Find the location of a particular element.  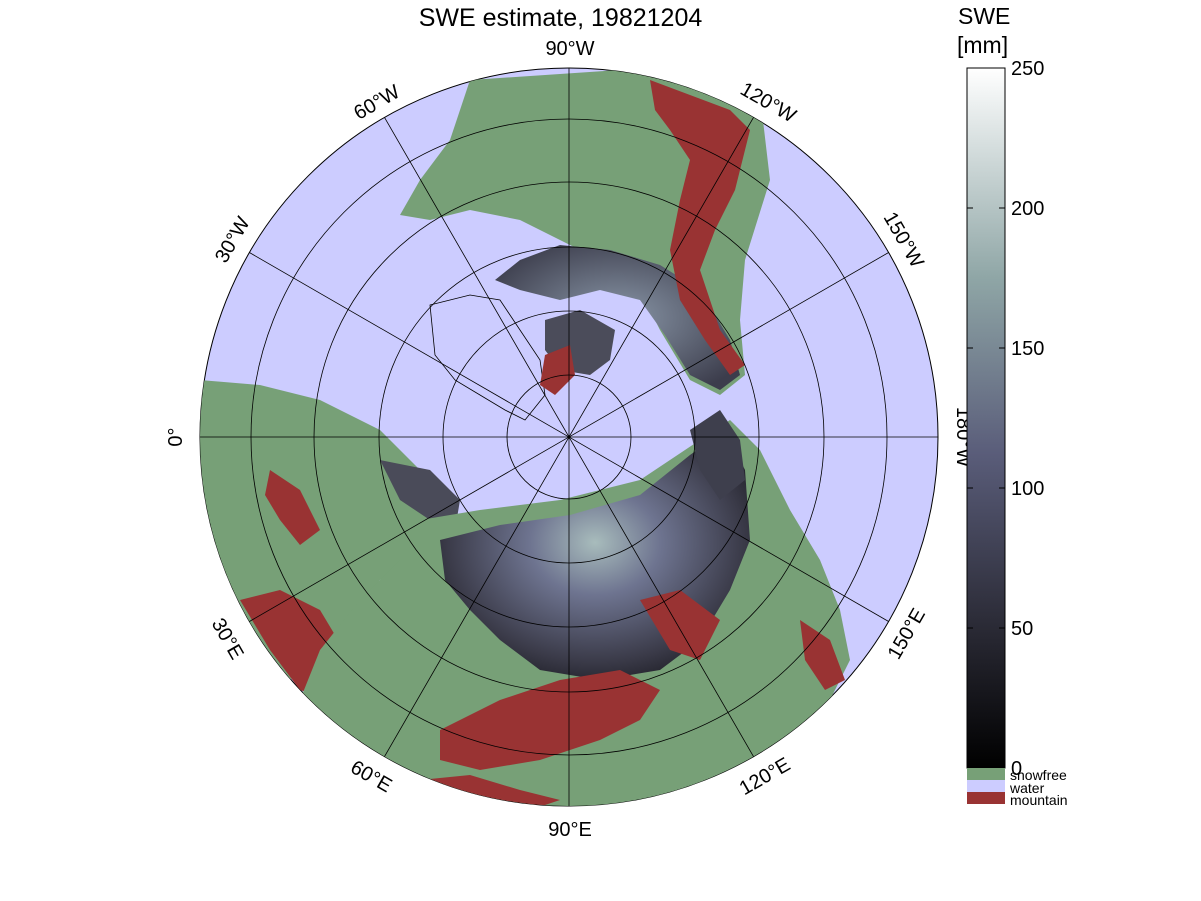

colorbar-ticks: 250 200 150 100 50 0 is located at coordinates (1005, 419).